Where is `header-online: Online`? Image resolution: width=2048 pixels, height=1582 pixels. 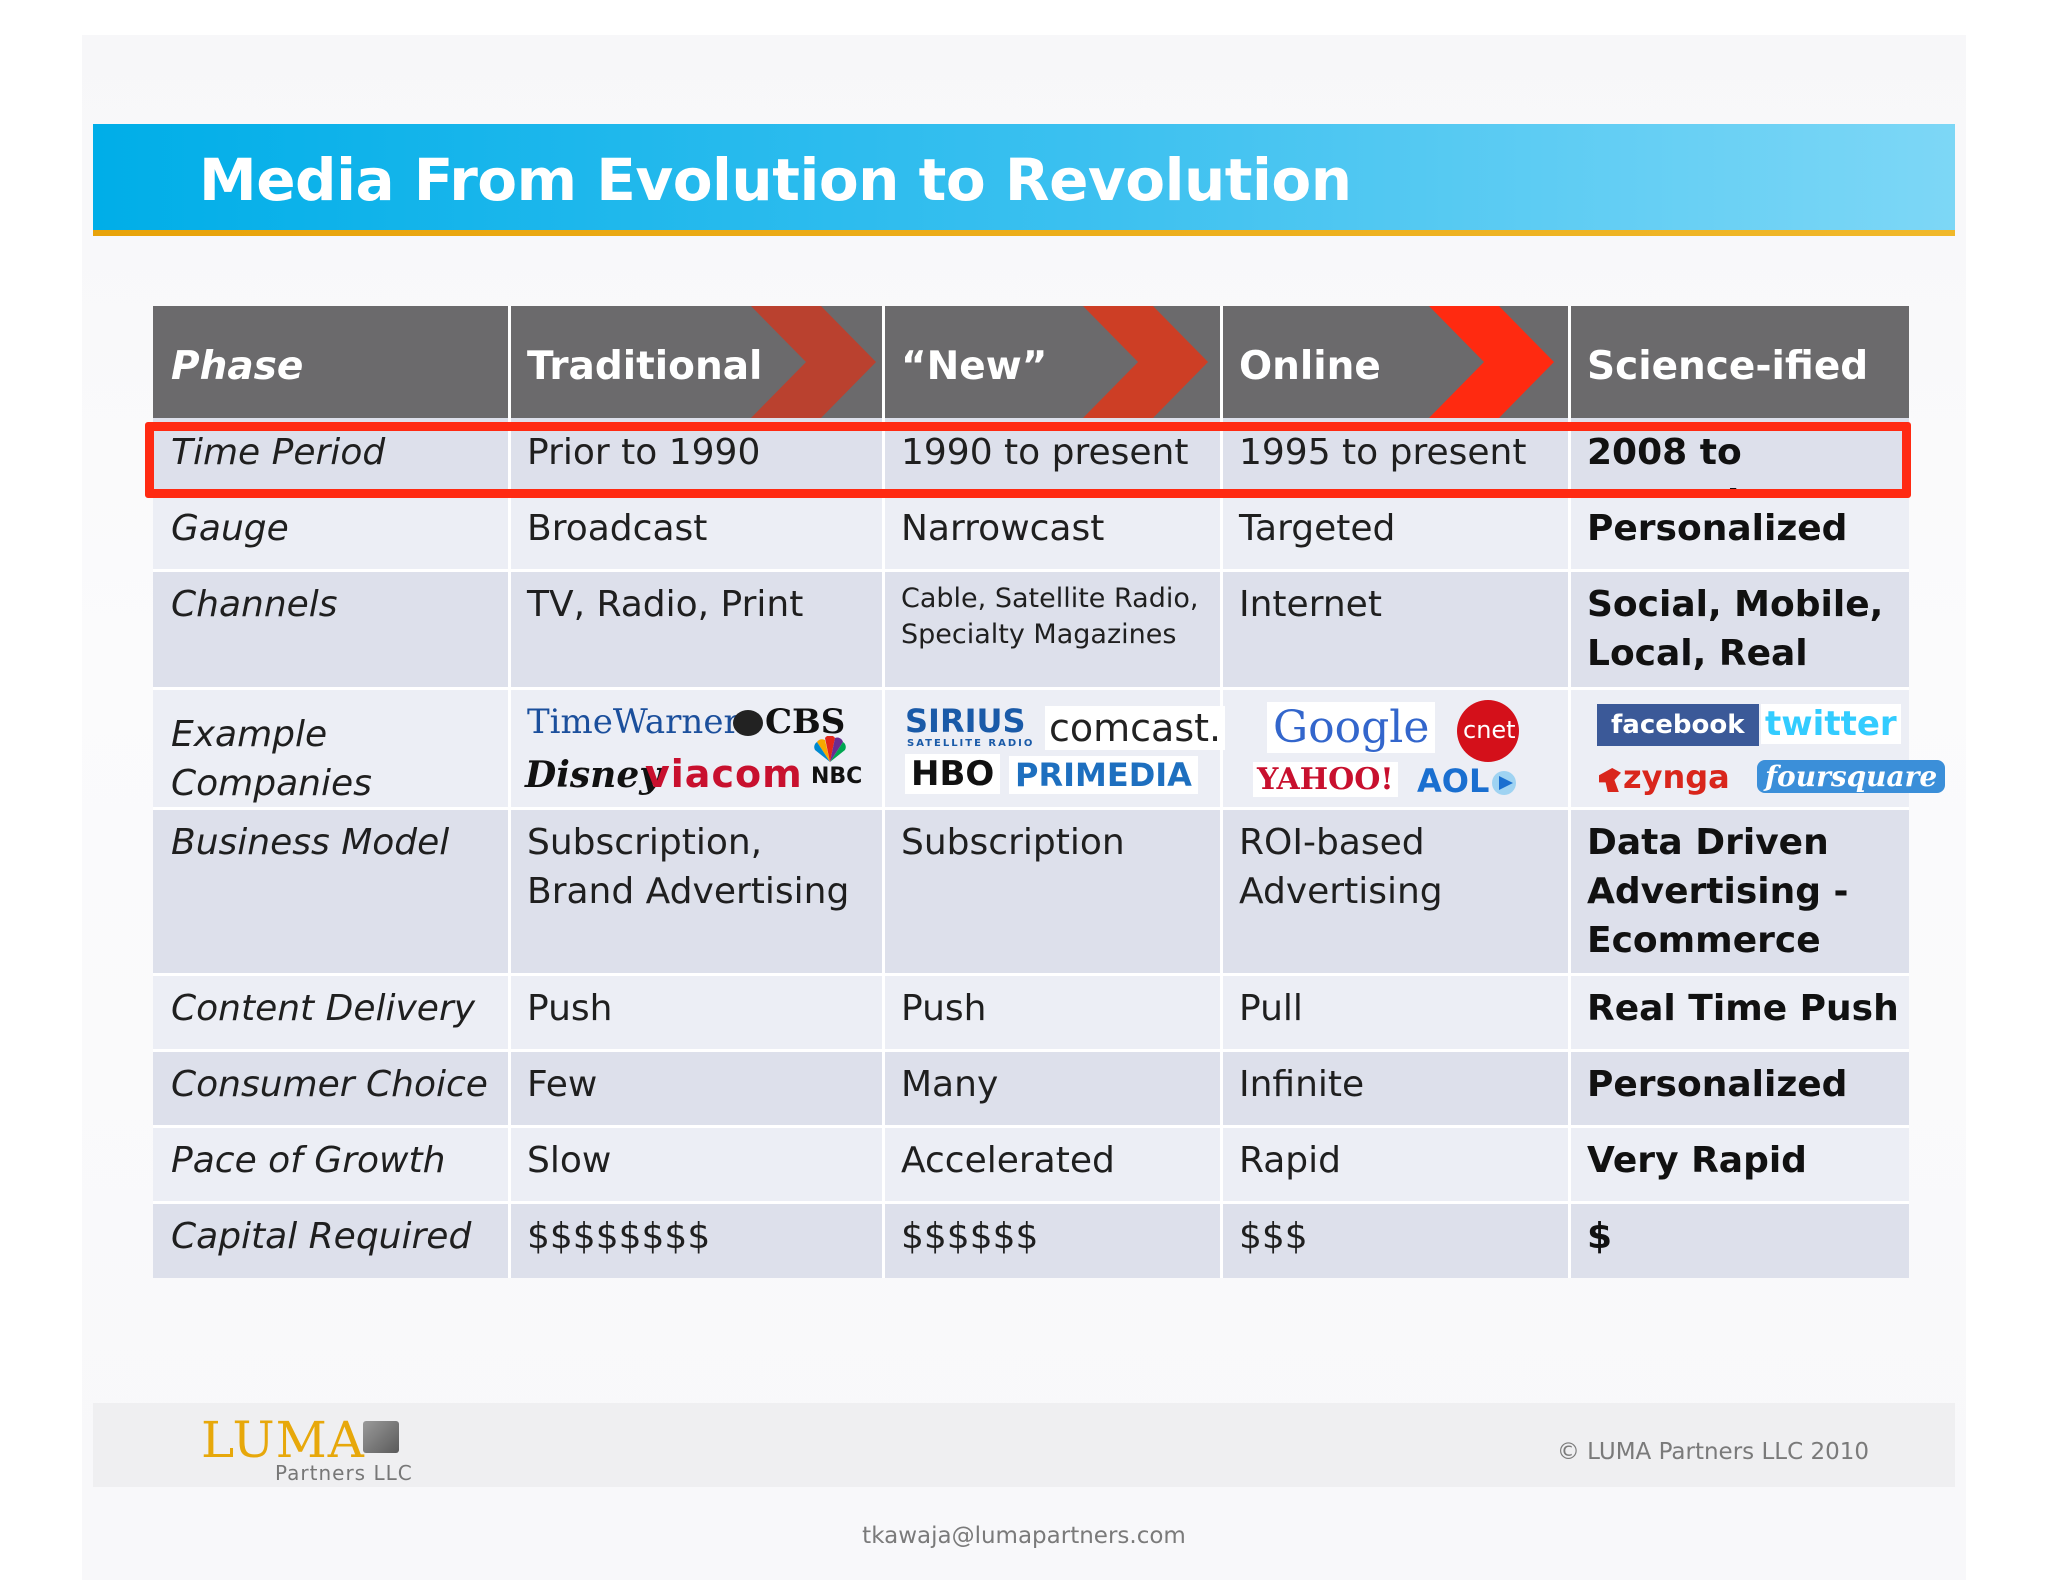 header-online: Online is located at coordinates (1310, 366).